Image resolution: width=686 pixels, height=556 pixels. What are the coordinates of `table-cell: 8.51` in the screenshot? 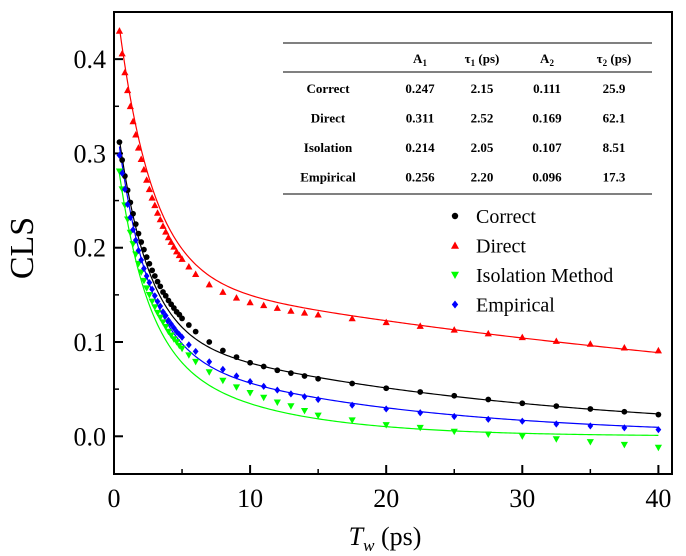 It's located at (614, 147).